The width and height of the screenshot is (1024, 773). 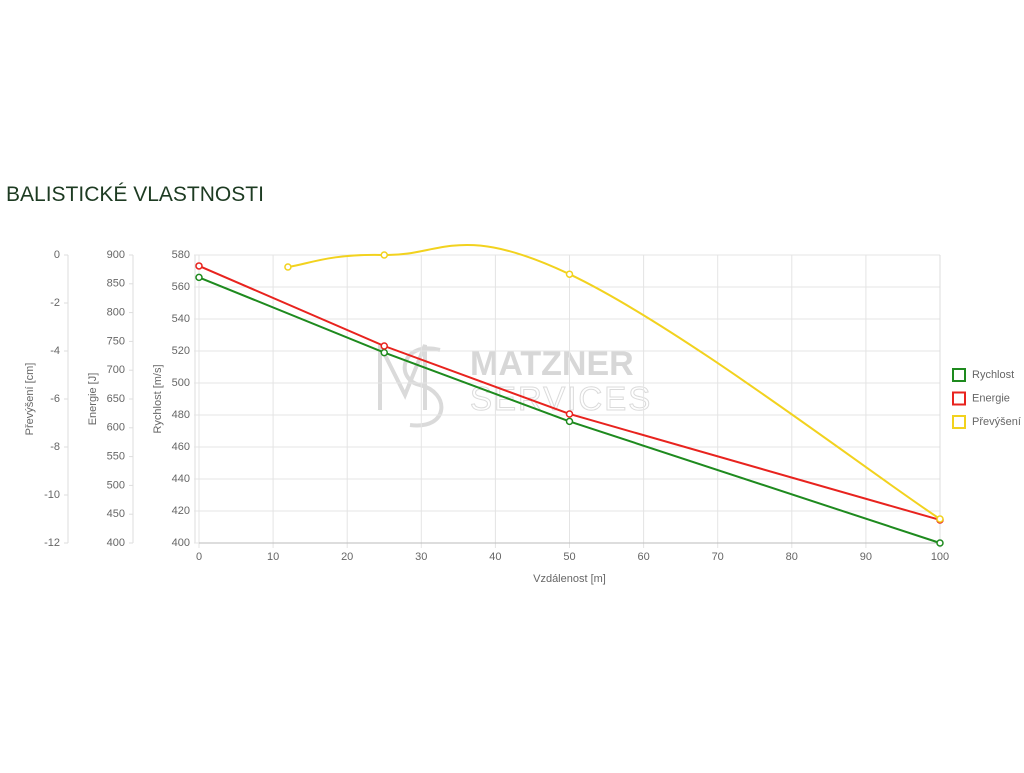 I want to click on y-tick-label: 750, so click(x=116, y=341).